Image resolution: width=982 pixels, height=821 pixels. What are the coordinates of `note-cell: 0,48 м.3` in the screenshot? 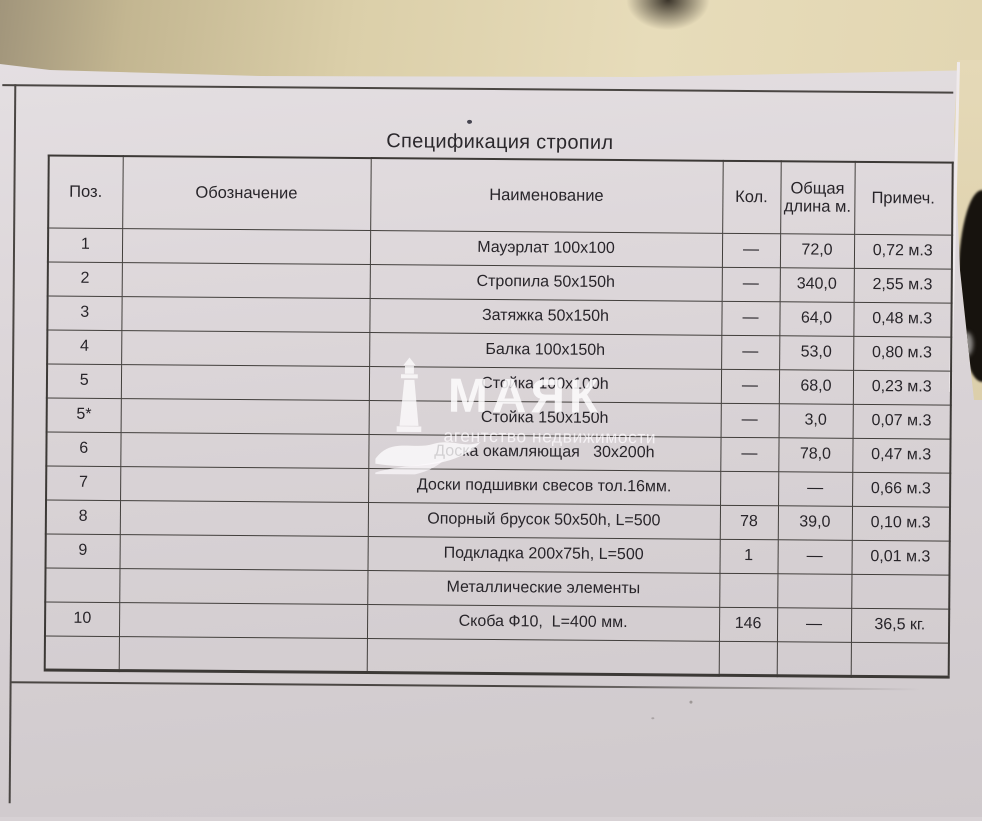 It's located at (902, 319).